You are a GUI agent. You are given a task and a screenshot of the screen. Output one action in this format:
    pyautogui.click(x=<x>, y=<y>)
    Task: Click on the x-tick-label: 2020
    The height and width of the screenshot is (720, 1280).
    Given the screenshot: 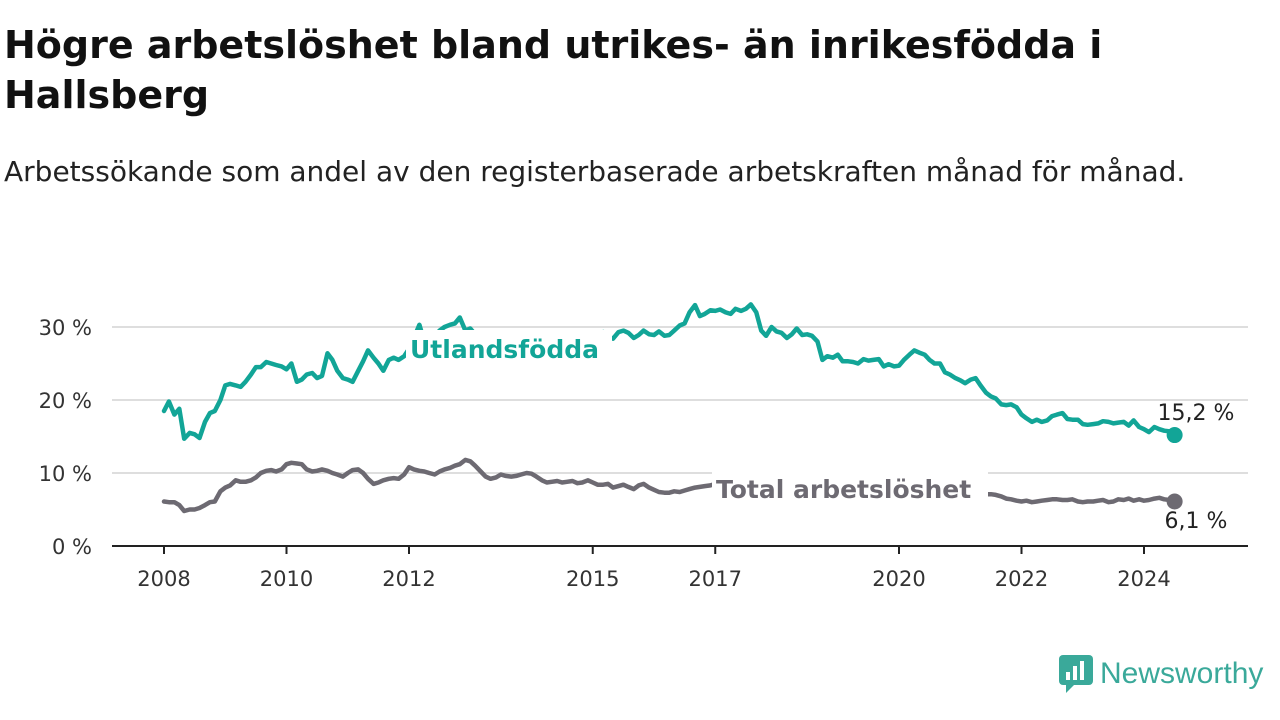 What is the action you would take?
    pyautogui.click(x=898, y=579)
    